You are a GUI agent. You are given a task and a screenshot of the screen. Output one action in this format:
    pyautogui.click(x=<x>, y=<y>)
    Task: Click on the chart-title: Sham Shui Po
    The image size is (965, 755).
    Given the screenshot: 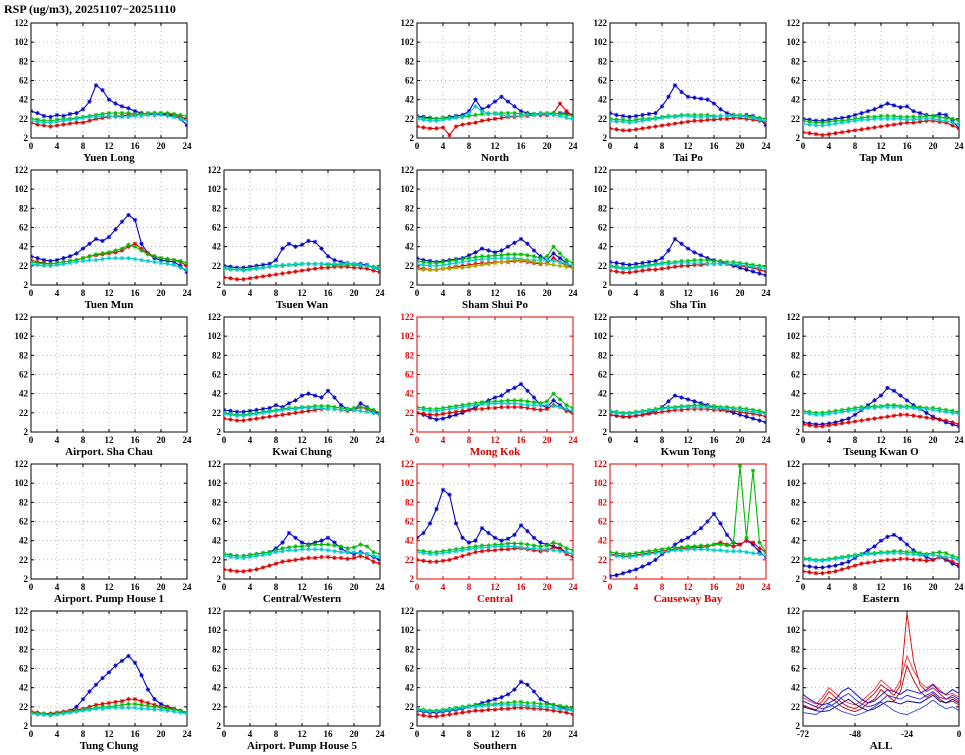 What is the action you would take?
    pyautogui.click(x=495, y=305)
    